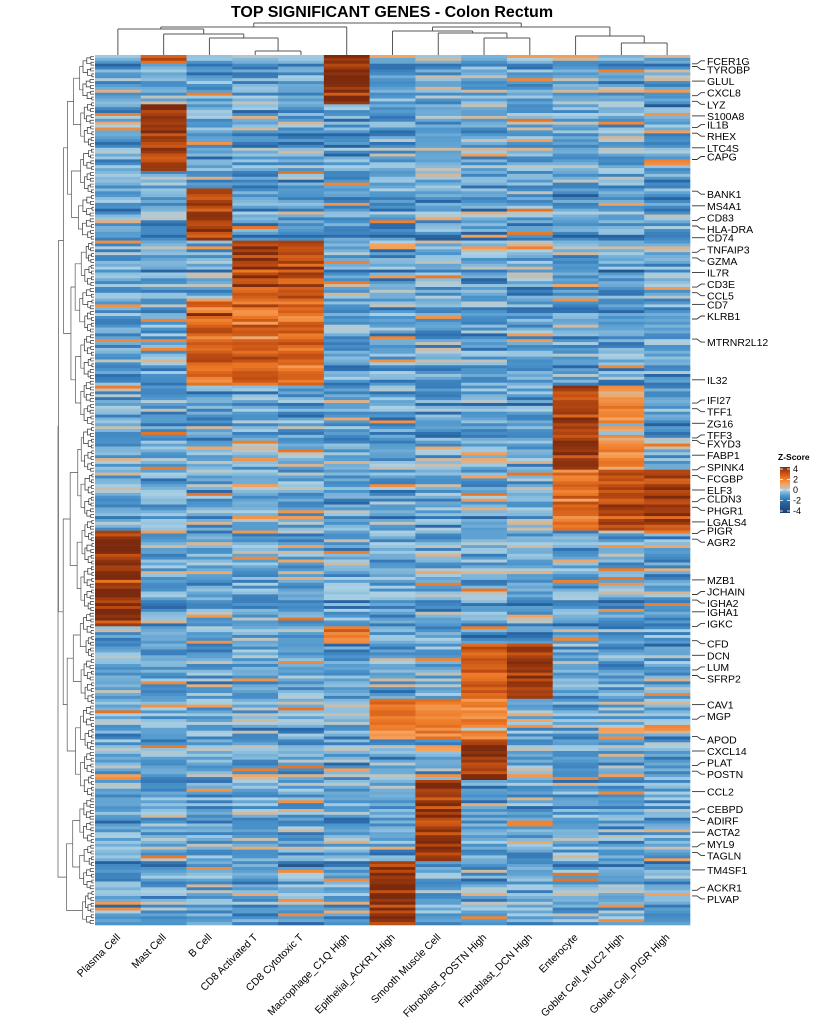 Image resolution: width=822 pixels, height=1028 pixels. What do you see at coordinates (726, 468) in the screenshot?
I see `row-label: SPINK4` at bounding box center [726, 468].